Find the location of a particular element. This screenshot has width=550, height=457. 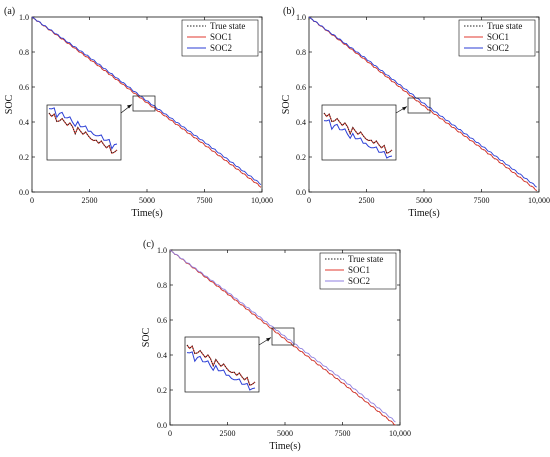

panel-letter: (c) is located at coordinates (148, 244).